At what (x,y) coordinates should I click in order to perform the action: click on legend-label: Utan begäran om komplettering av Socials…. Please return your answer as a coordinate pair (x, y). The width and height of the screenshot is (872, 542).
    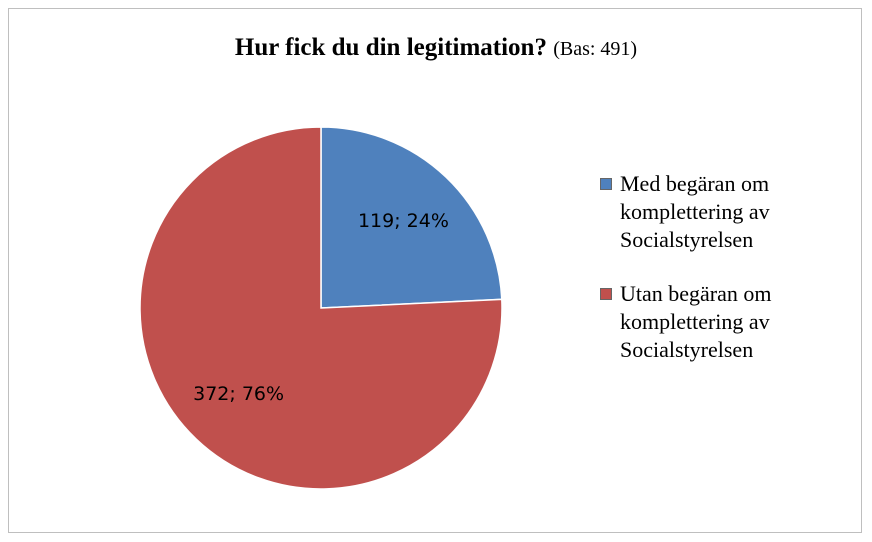
    Looking at the image, I should click on (696, 321).